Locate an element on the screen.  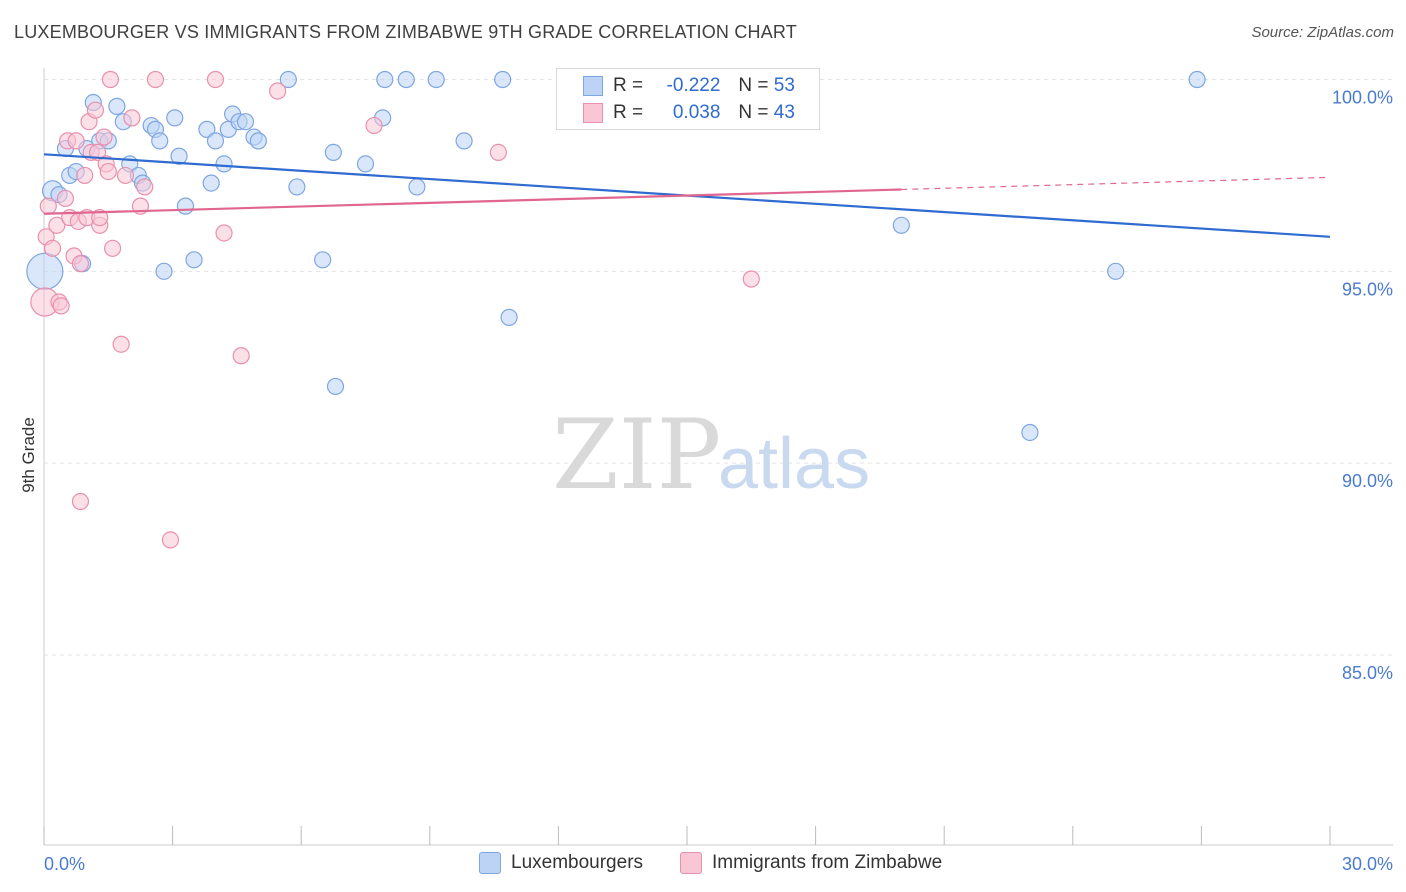
x-tick-label-min: 0.0% is located at coordinates (64, 864).